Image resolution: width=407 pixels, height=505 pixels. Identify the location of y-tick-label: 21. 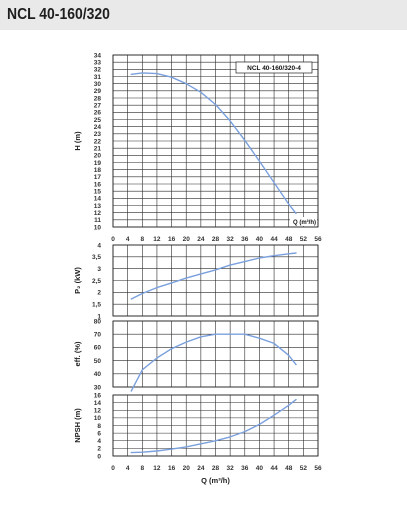
(98, 148).